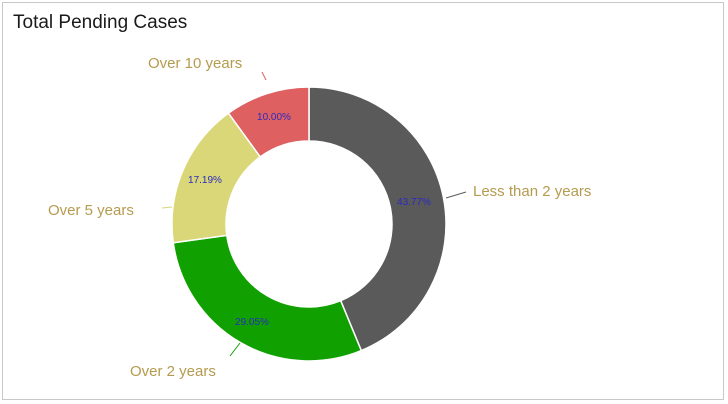 The image size is (728, 404). I want to click on percent-label-1: 43.77%, so click(414, 202).